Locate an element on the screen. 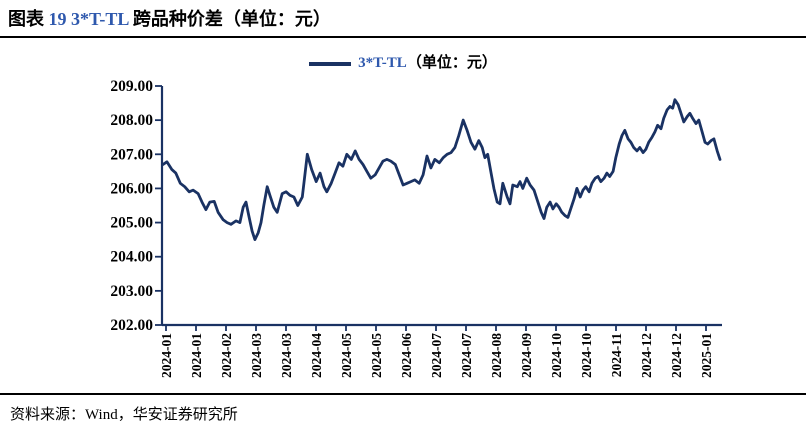 The height and width of the screenshot is (435, 806). figure-title-bar: 图表 19 3*T-TL 跨品种价差（单位：元） is located at coordinates (403, 19).